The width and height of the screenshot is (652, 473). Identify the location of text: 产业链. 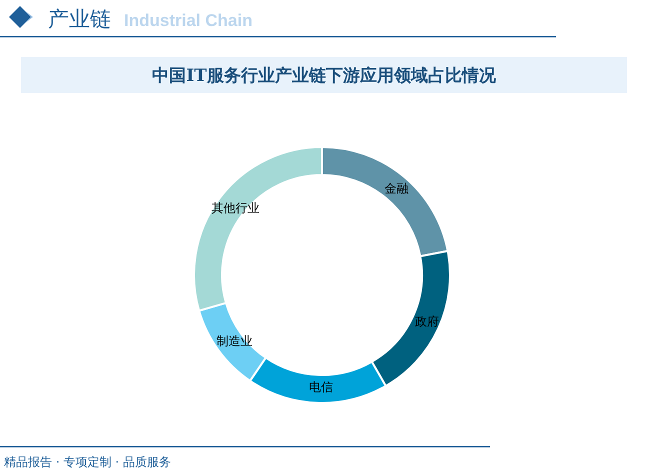
(79, 19).